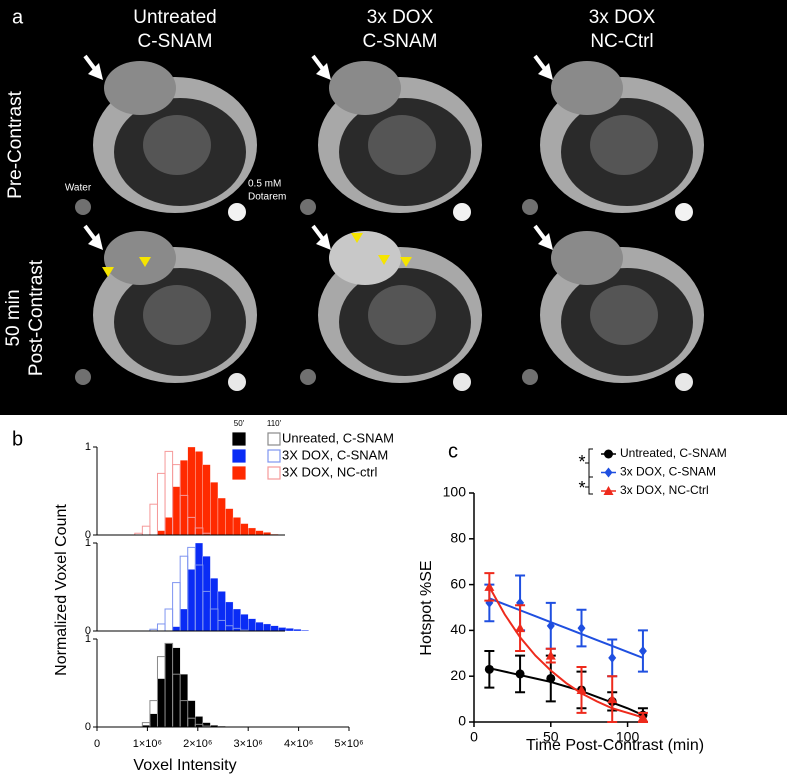 This screenshot has height=777, width=787. What do you see at coordinates (453, 451) in the screenshot?
I see `panel-label: c` at bounding box center [453, 451].